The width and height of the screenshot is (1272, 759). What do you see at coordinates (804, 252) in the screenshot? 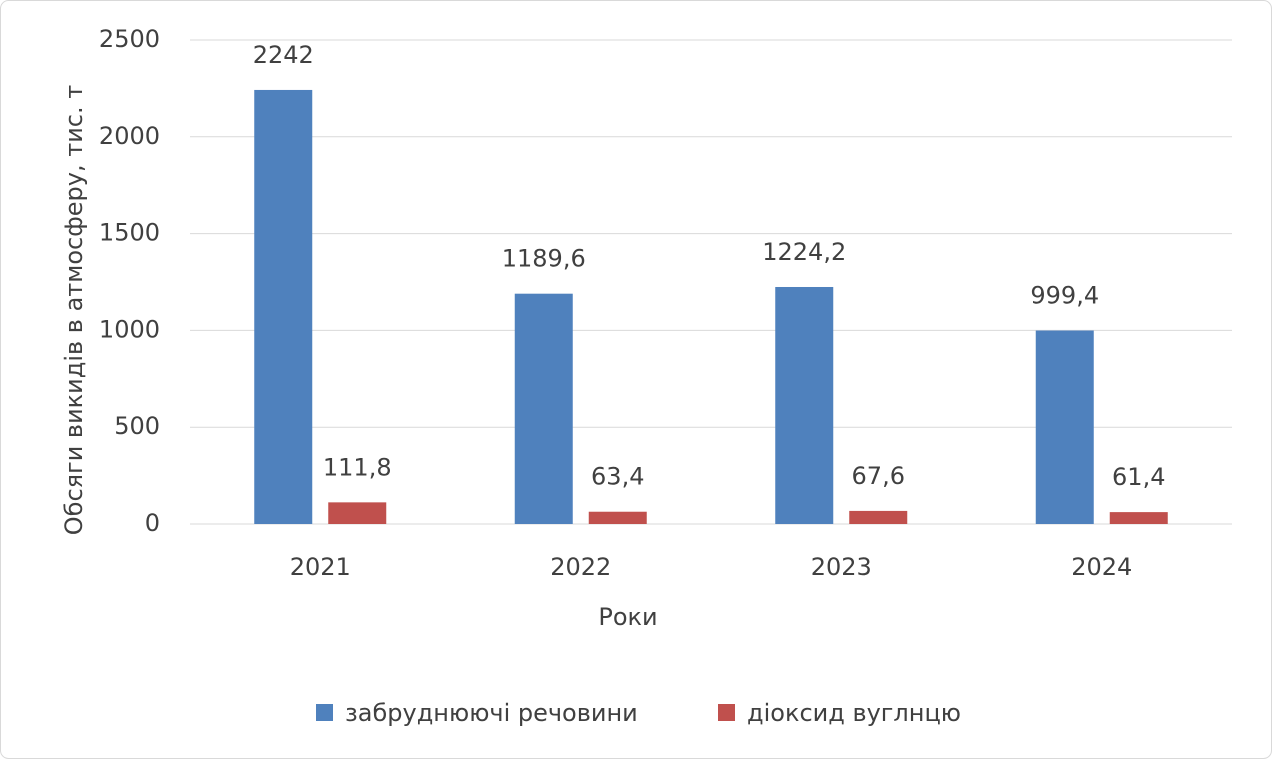
I see `value-label: 1224,2` at bounding box center [804, 252].